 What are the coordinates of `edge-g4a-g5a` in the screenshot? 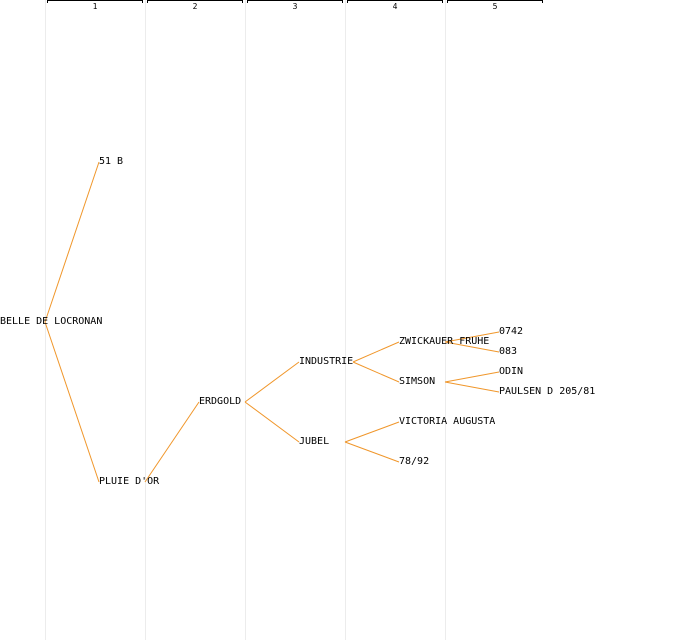 It's located at (472, 337).